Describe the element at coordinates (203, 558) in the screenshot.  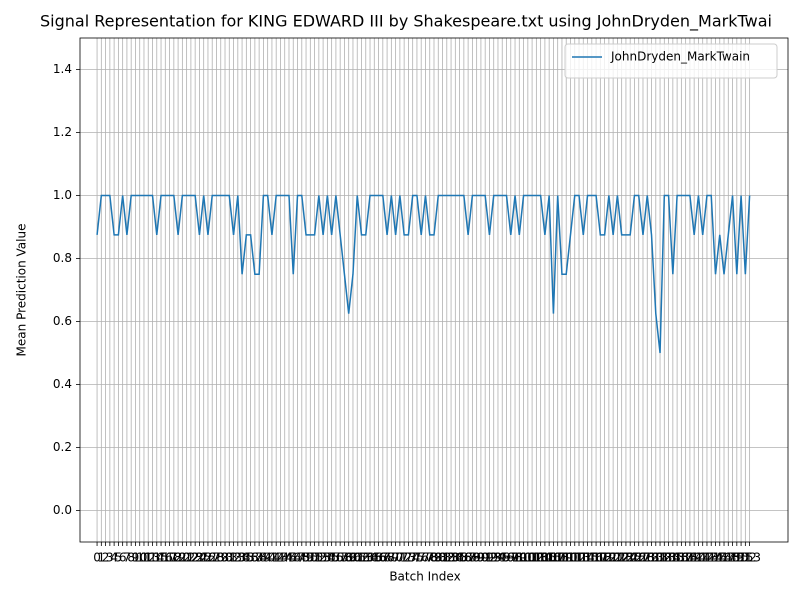
I see `x-tick-label: 25` at that location.